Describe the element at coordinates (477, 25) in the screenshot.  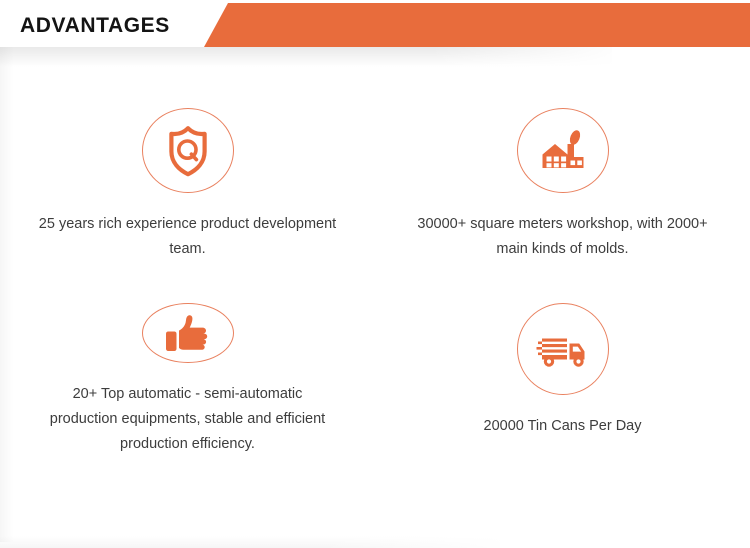
I see `header-orange-banner` at that location.